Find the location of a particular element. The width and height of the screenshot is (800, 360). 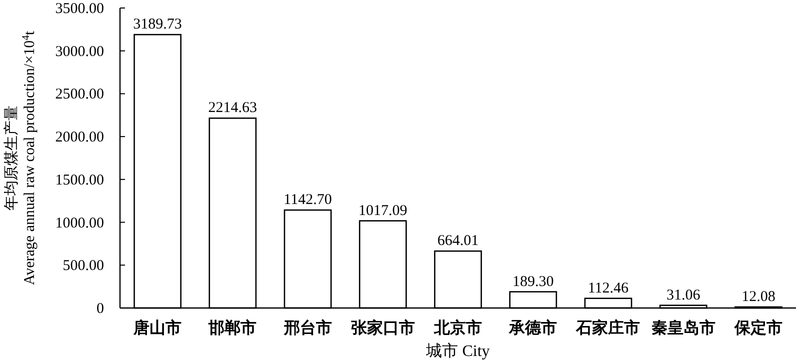

y-tick-label: 1000.00 is located at coordinates (79, 223).